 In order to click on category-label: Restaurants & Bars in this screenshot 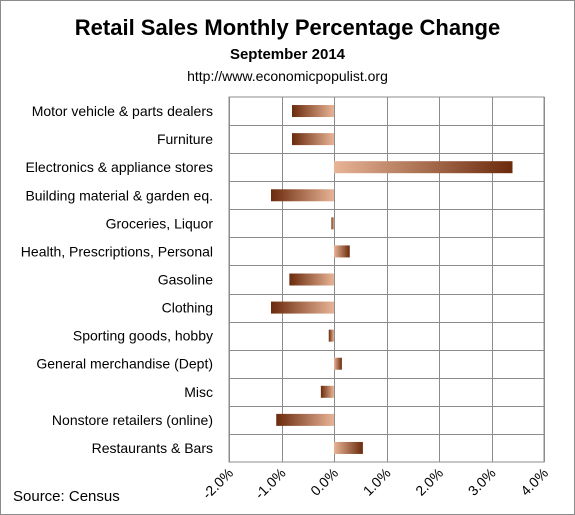, I will do `click(152, 448)`.